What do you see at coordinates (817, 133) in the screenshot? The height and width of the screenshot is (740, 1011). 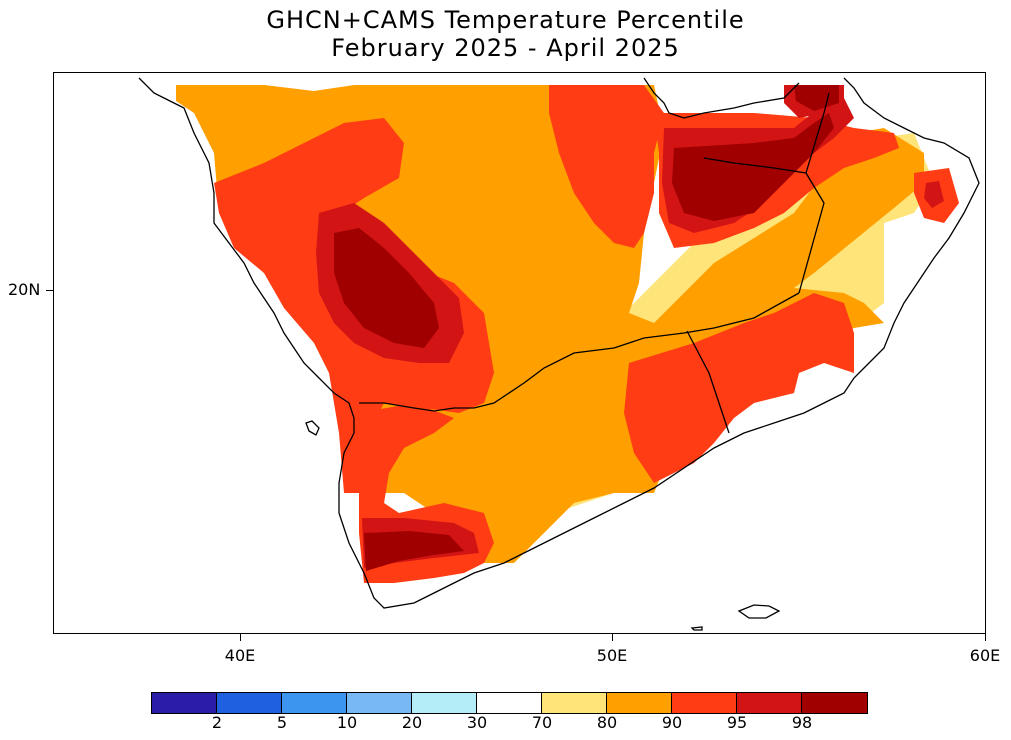 I see `country-border-uae` at bounding box center [817, 133].